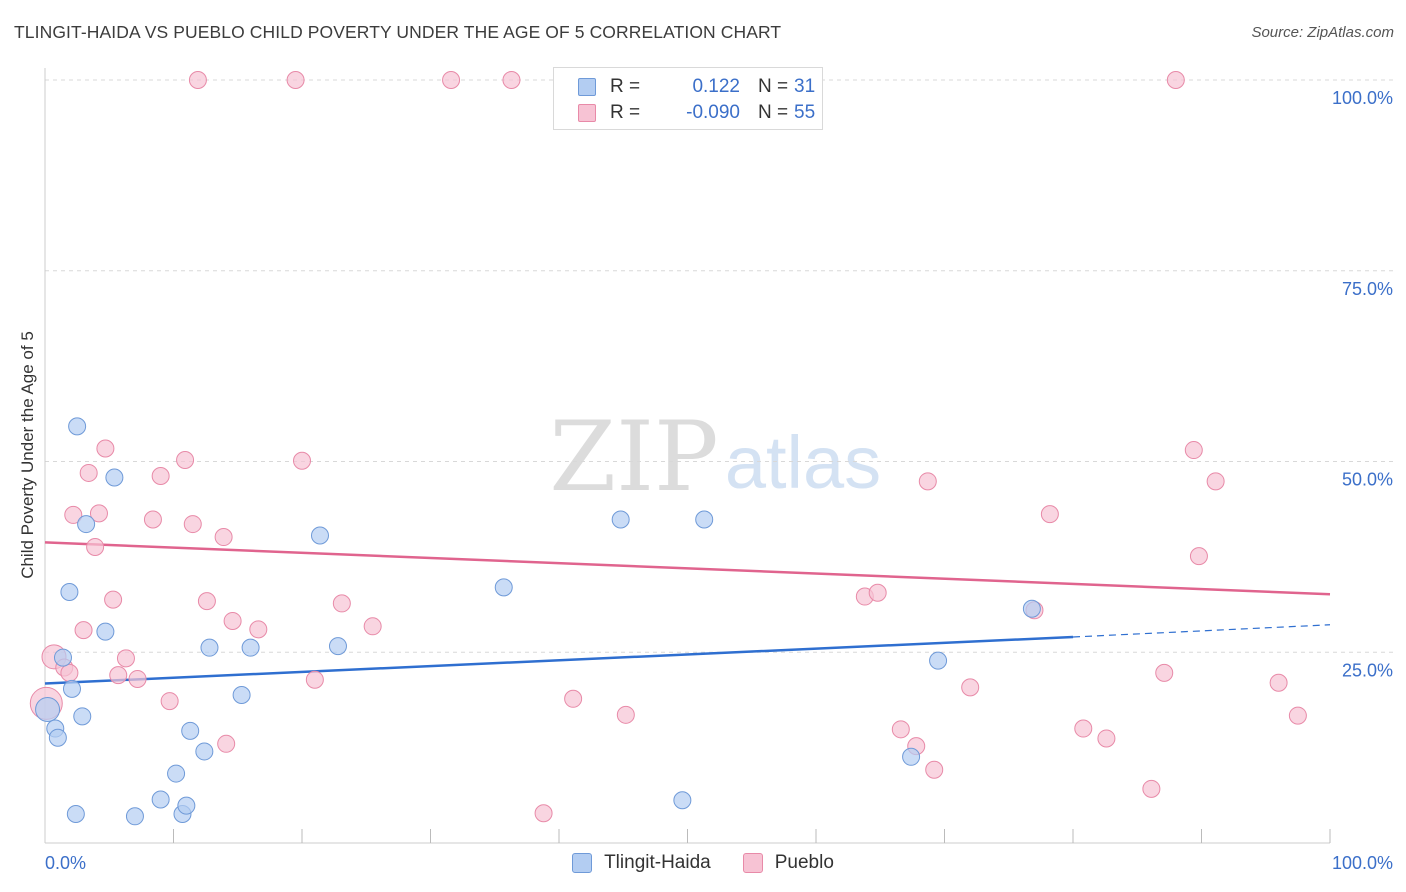  I want to click on series-legend: Tlingit-Haida Pueblo, so click(703, 863).